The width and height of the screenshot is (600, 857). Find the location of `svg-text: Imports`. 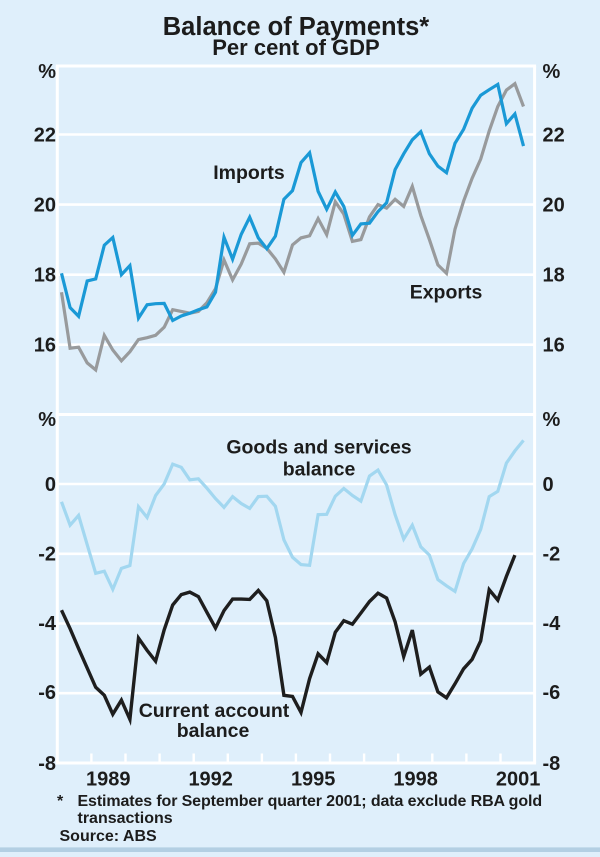

svg-text: Imports is located at coordinates (249, 173).